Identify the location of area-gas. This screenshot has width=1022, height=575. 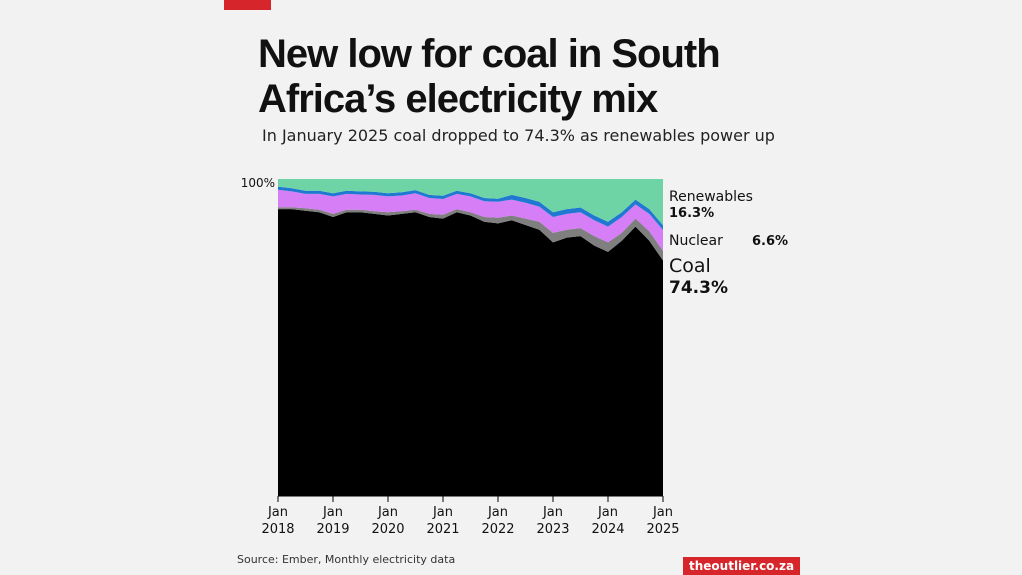
(470, 234).